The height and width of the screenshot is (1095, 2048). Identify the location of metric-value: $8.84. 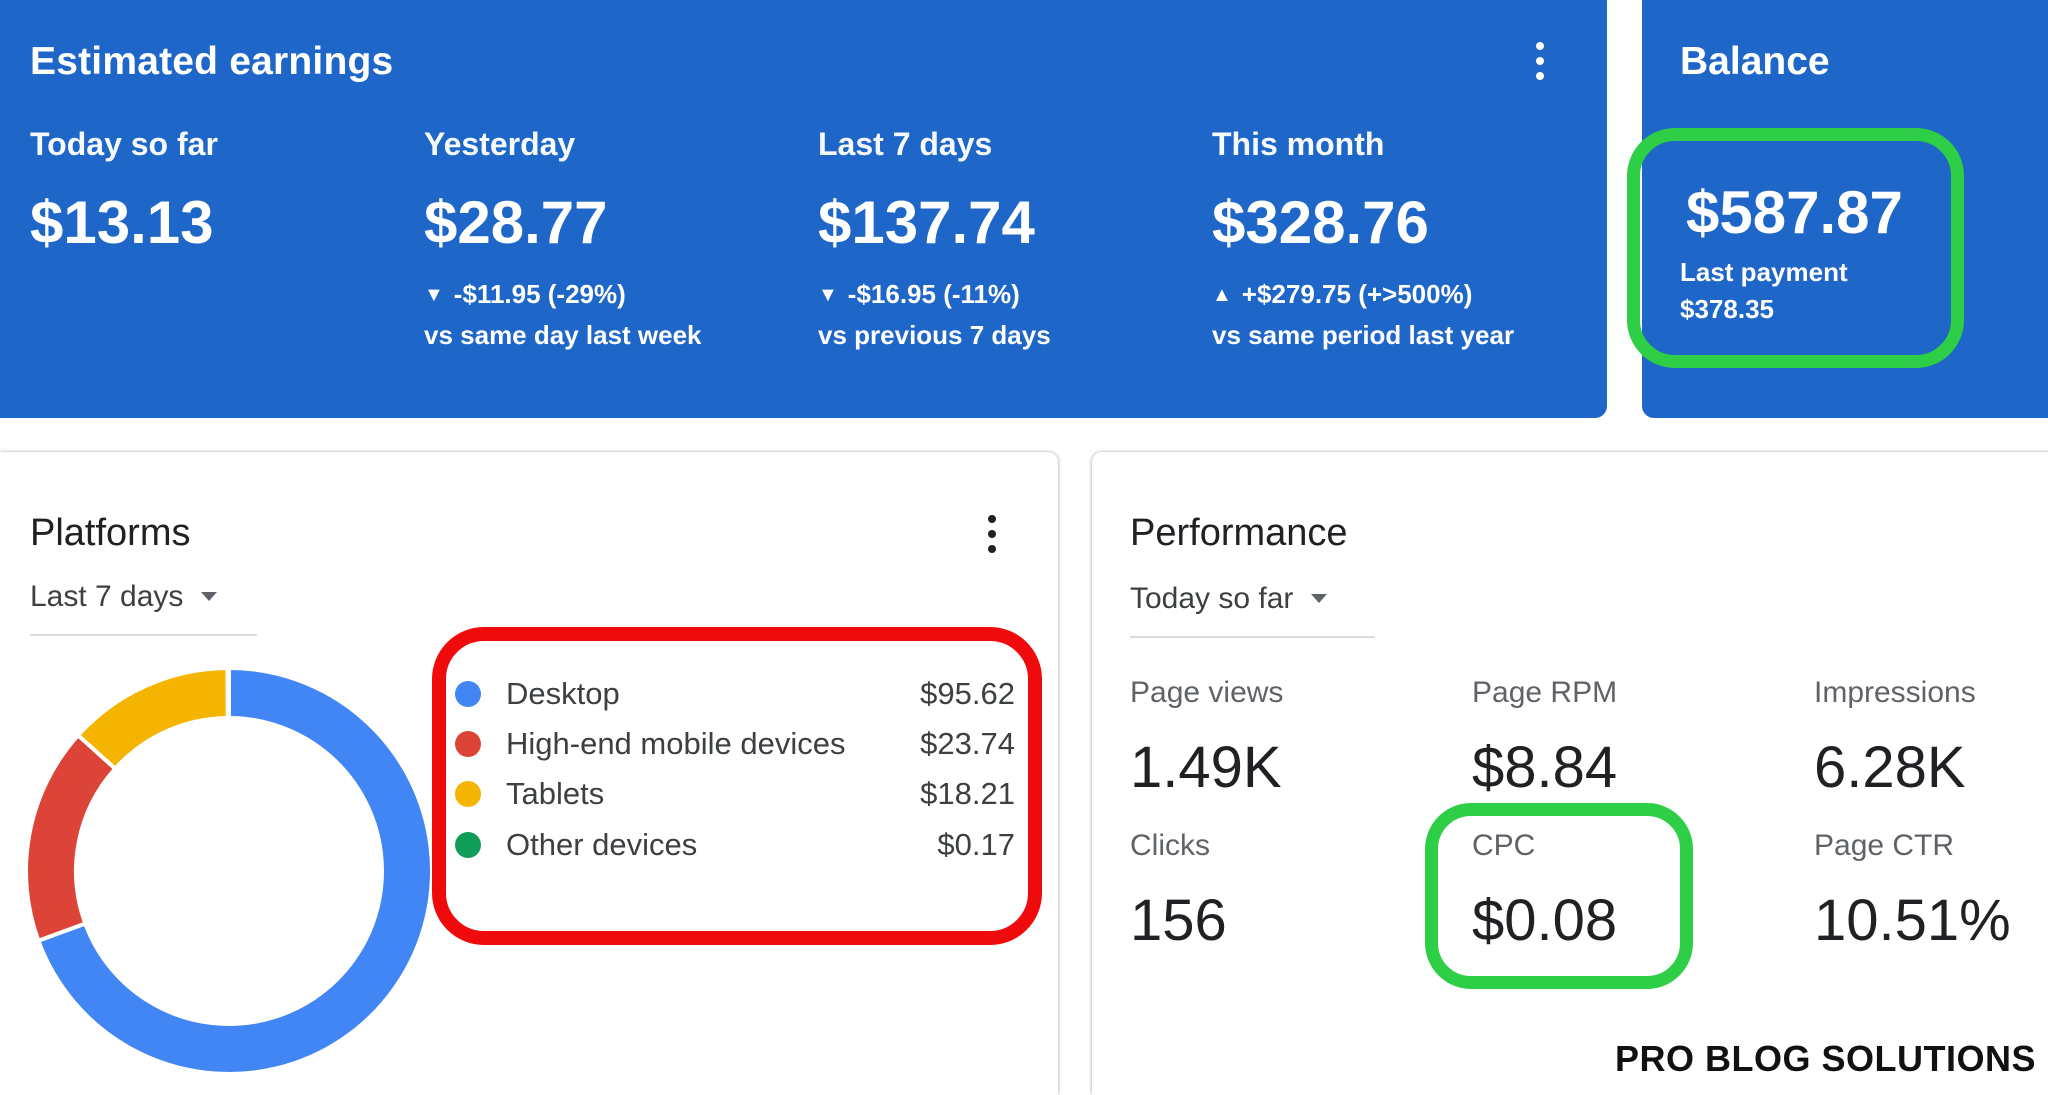
(1545, 767).